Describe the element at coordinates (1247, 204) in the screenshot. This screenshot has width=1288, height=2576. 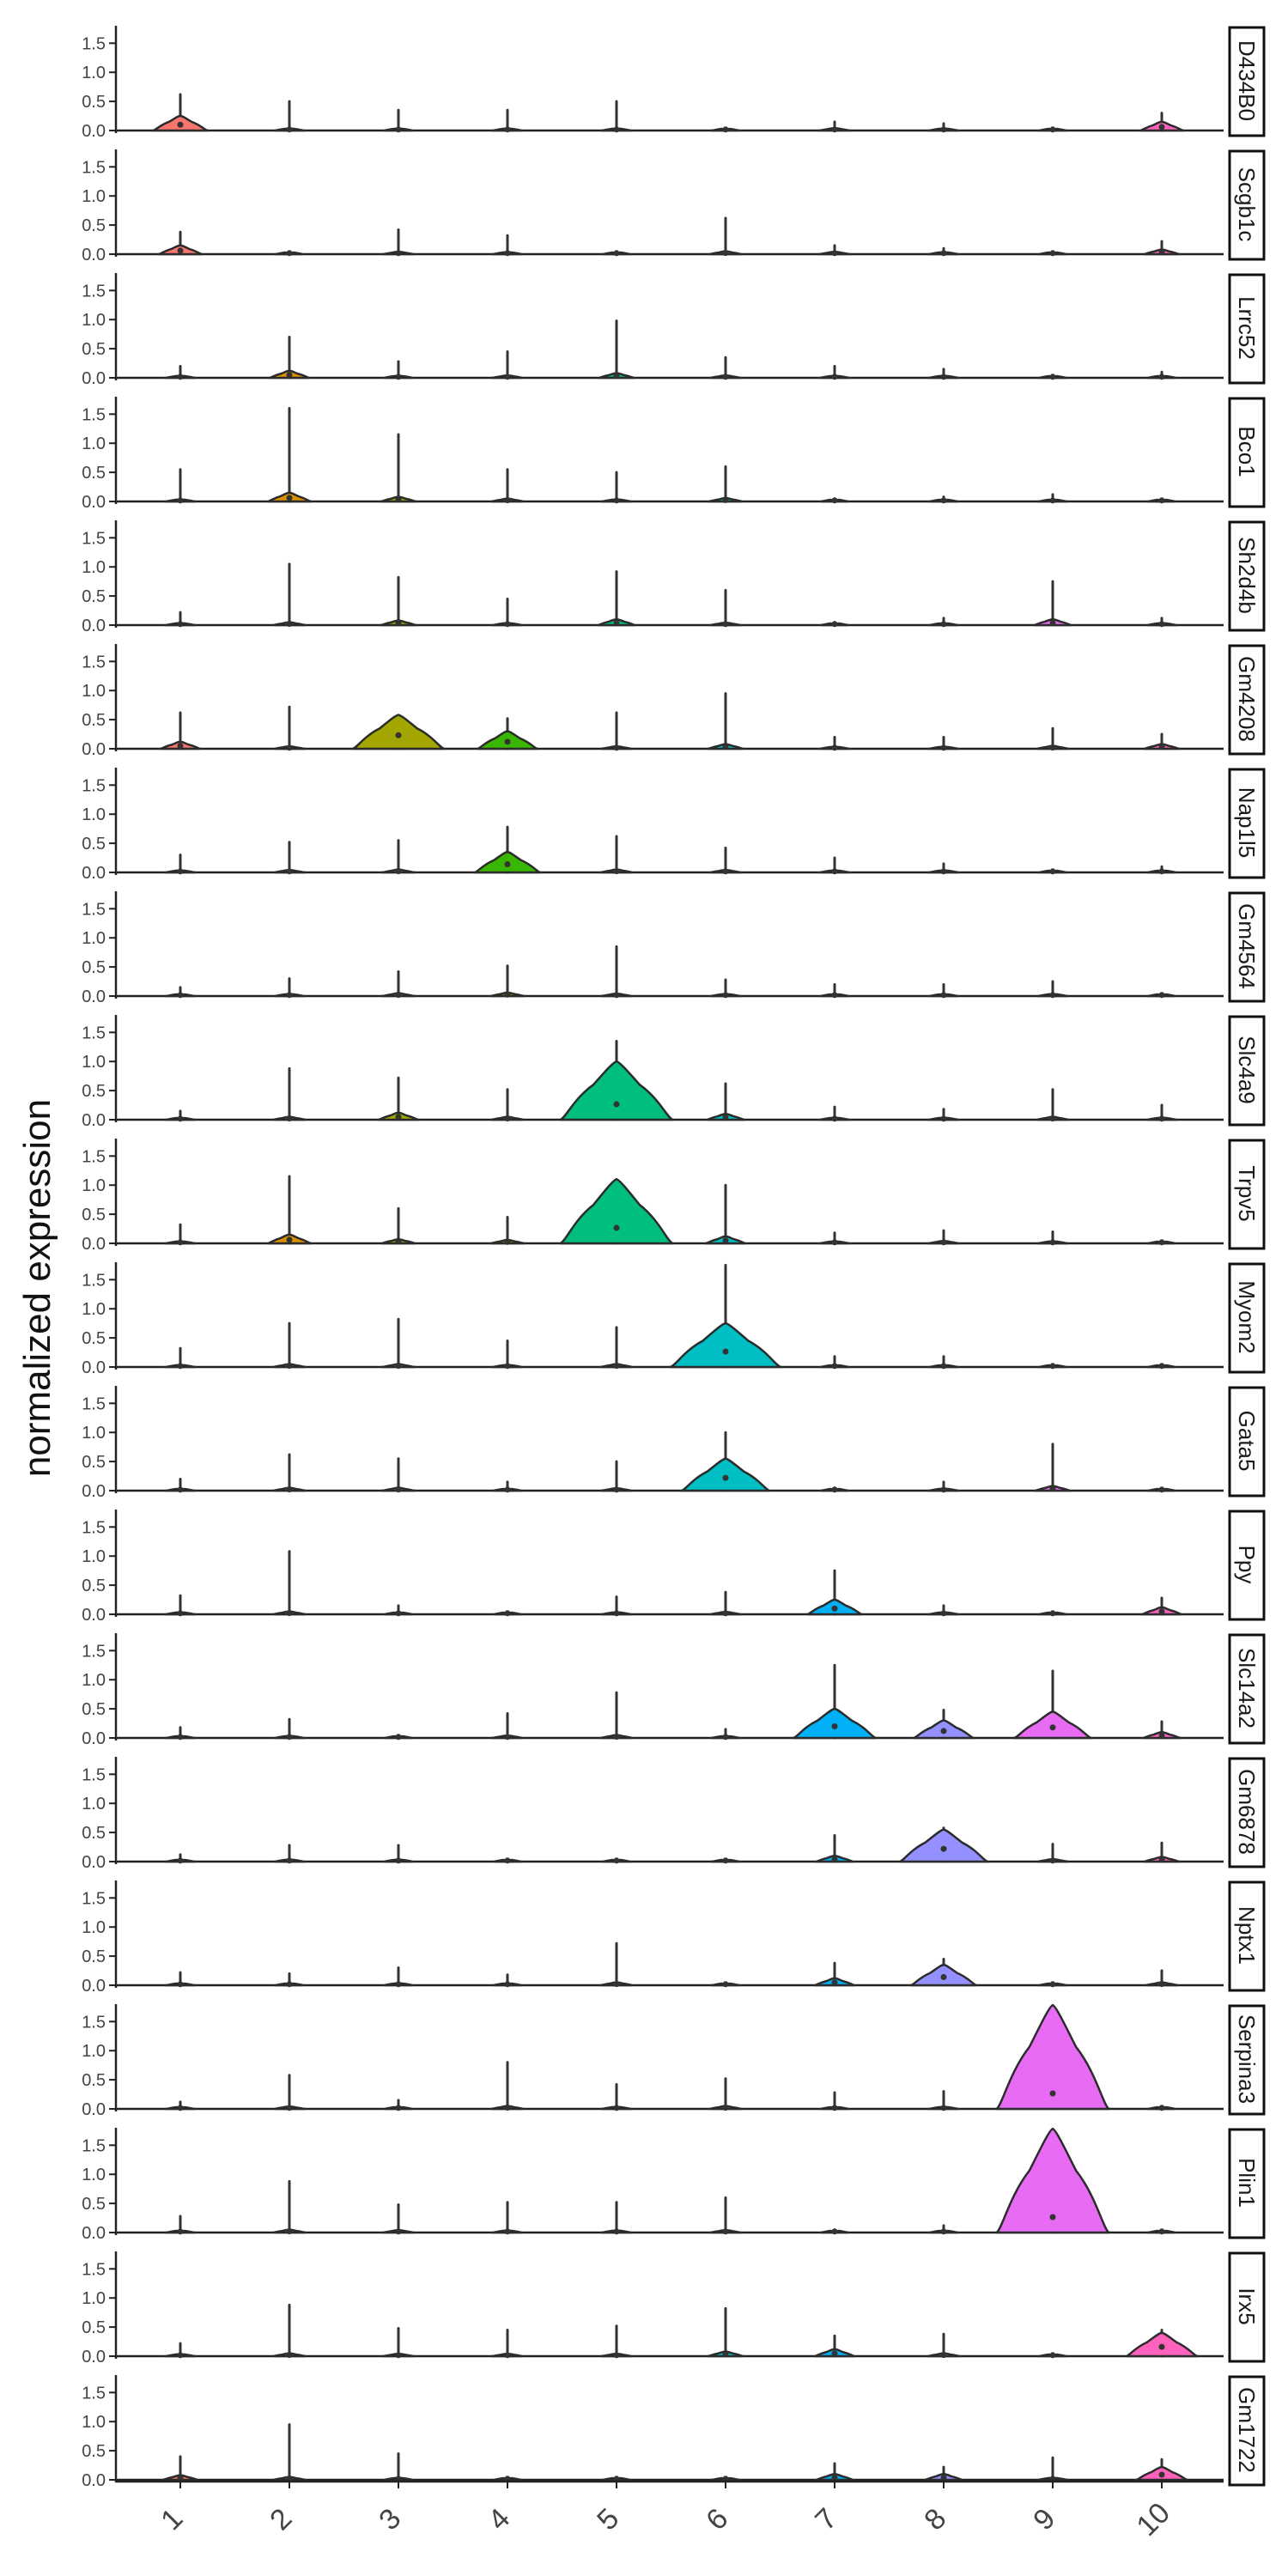
I see `gene-label: Scgb1c` at that location.